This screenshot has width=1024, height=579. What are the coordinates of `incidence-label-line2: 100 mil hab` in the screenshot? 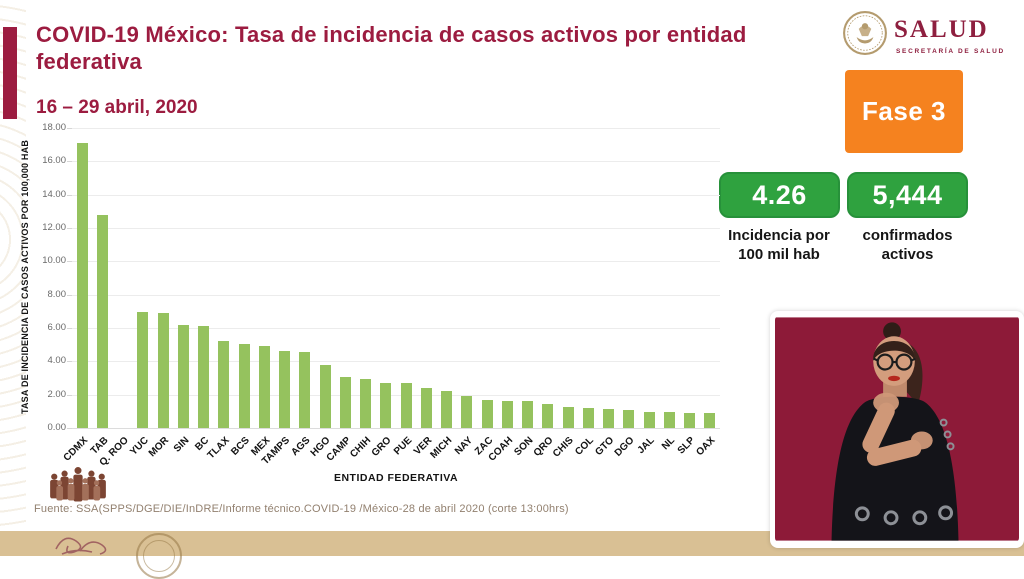 It's located at (779, 254).